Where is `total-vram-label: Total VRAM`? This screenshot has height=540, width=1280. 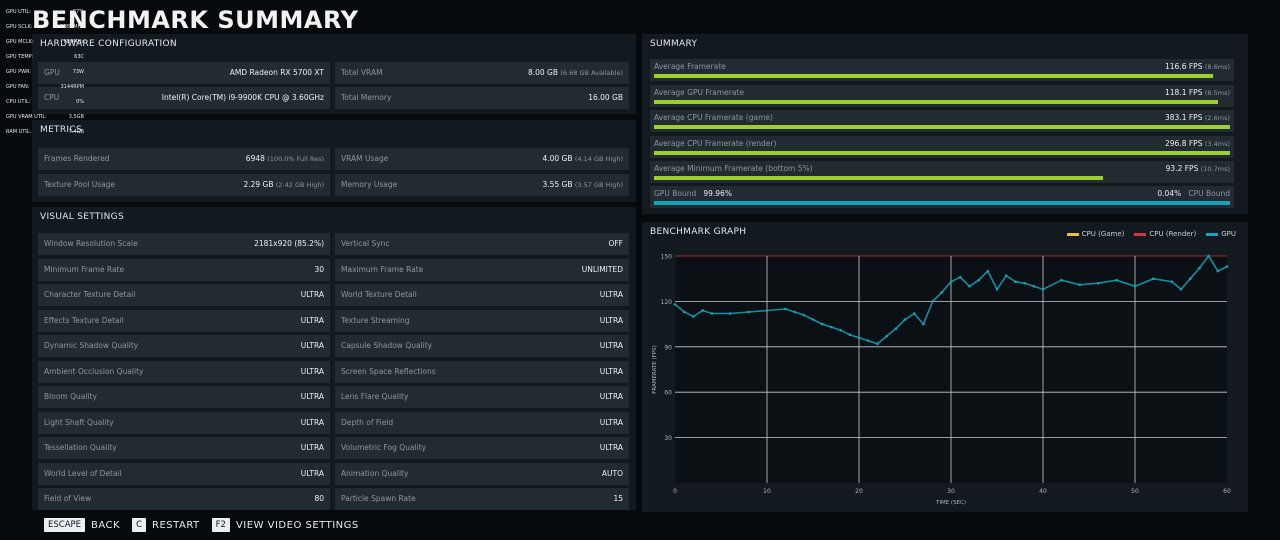
total-vram-label: Total VRAM is located at coordinates (362, 72).